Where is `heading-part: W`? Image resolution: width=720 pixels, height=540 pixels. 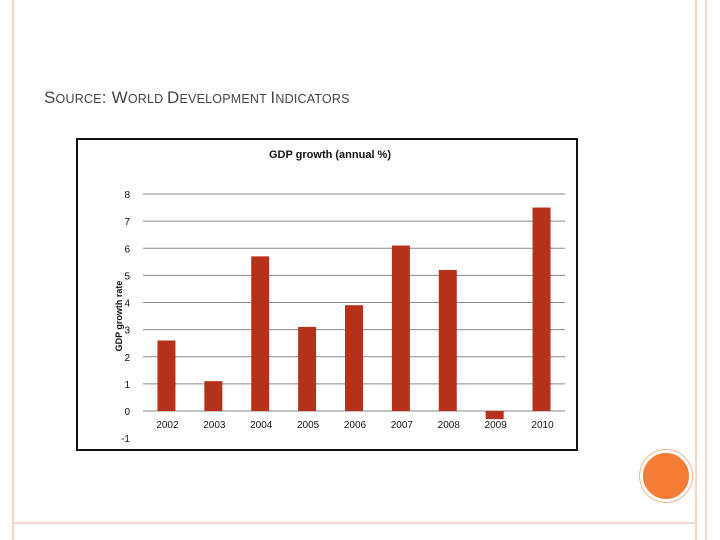 heading-part: W is located at coordinates (119, 97).